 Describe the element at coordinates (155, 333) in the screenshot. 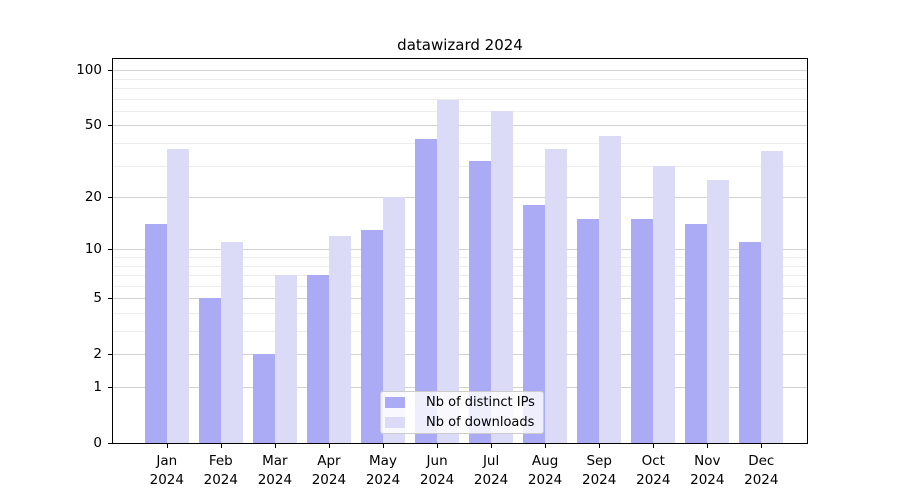

I see `bar-distinct-ips-jan` at that location.